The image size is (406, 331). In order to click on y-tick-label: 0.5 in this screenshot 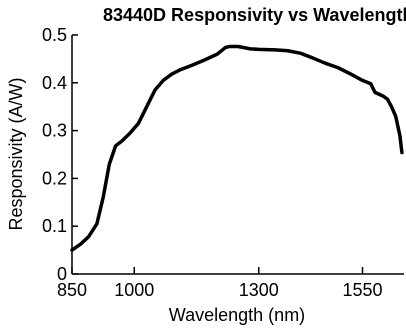, I will do `click(54, 35)`.